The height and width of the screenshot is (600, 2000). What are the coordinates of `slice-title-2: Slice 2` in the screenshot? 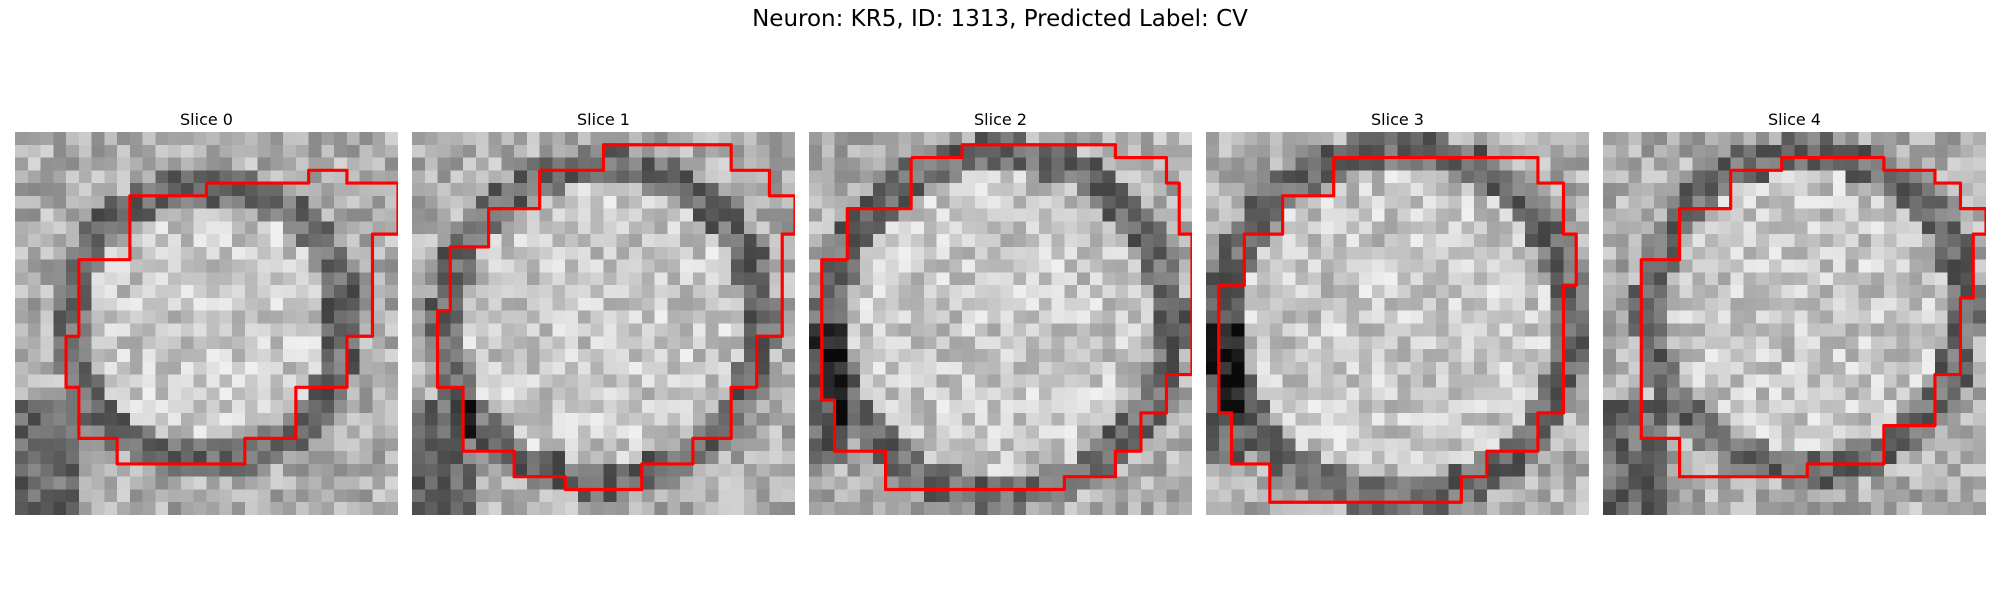 It's located at (1000, 119).